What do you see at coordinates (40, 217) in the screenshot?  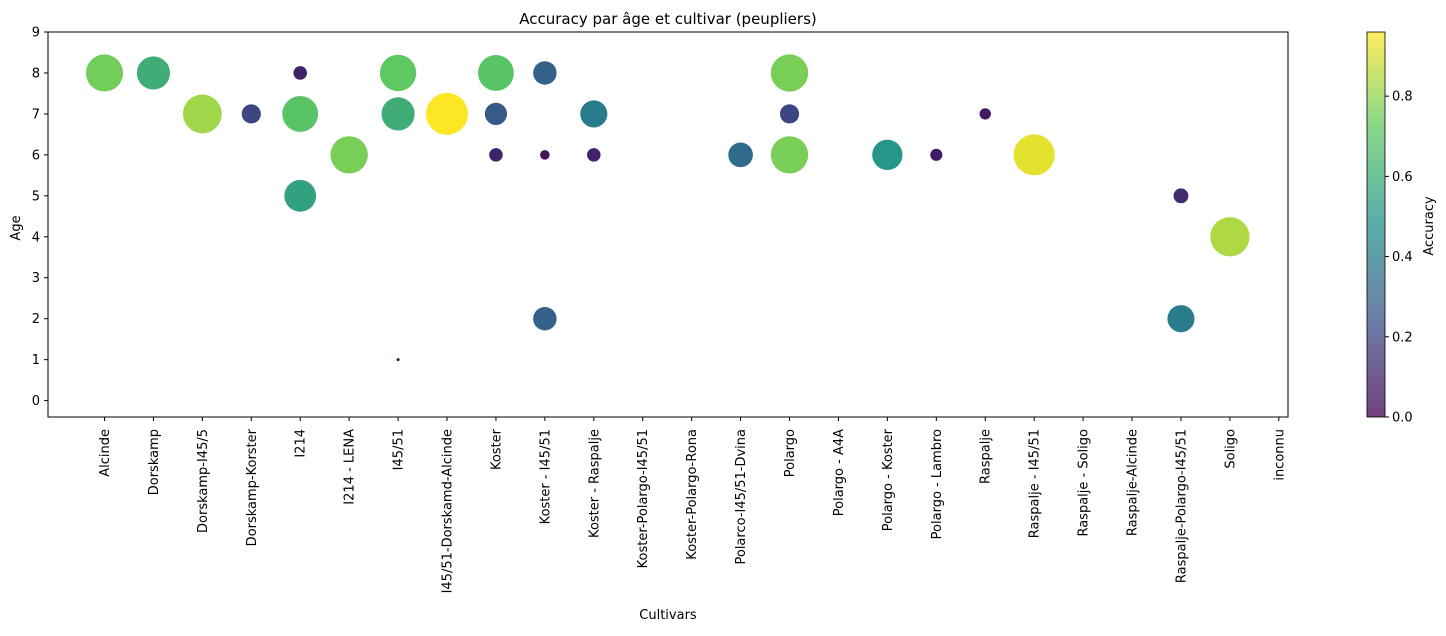 I see `y-axis: 0 1 2 3 4 5 6 7 8 9` at bounding box center [40, 217].